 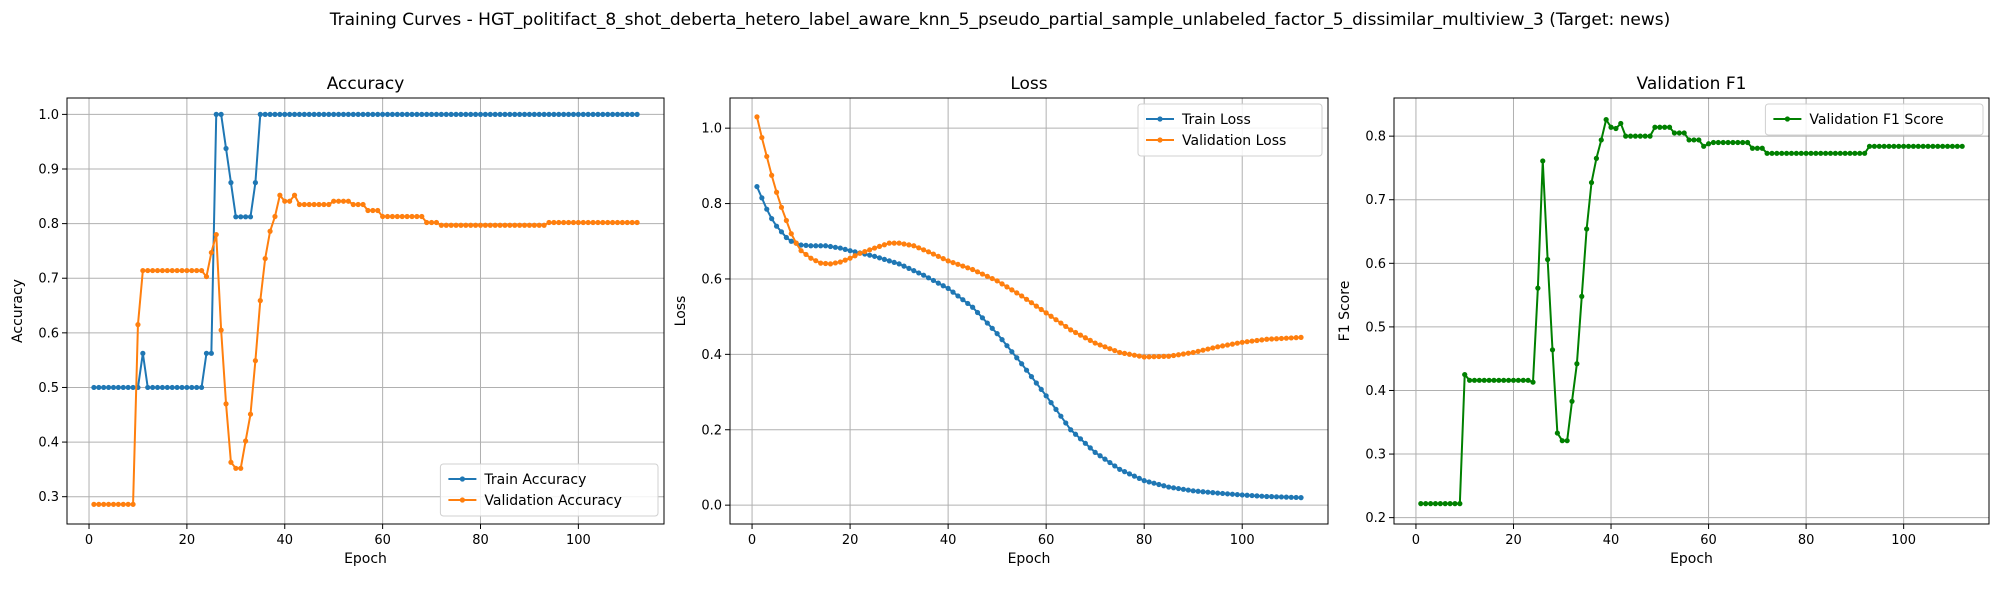 I want to click on loss-xlabel: Epoch, so click(x=1029, y=559).